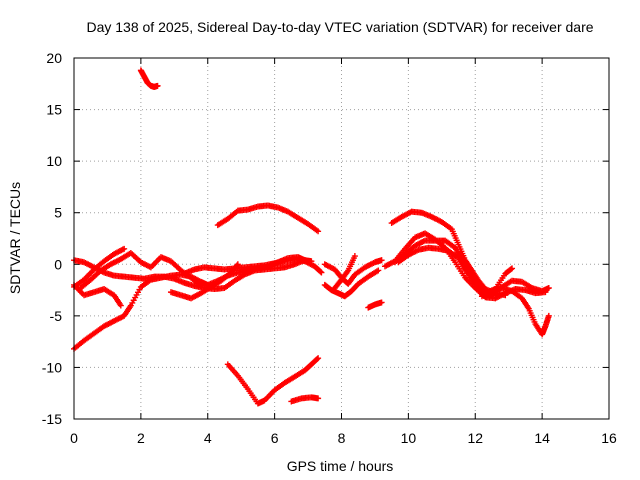 The height and width of the screenshot is (480, 640). What do you see at coordinates (141, 270) in the screenshot?
I see `series-arc-f` at bounding box center [141, 270].